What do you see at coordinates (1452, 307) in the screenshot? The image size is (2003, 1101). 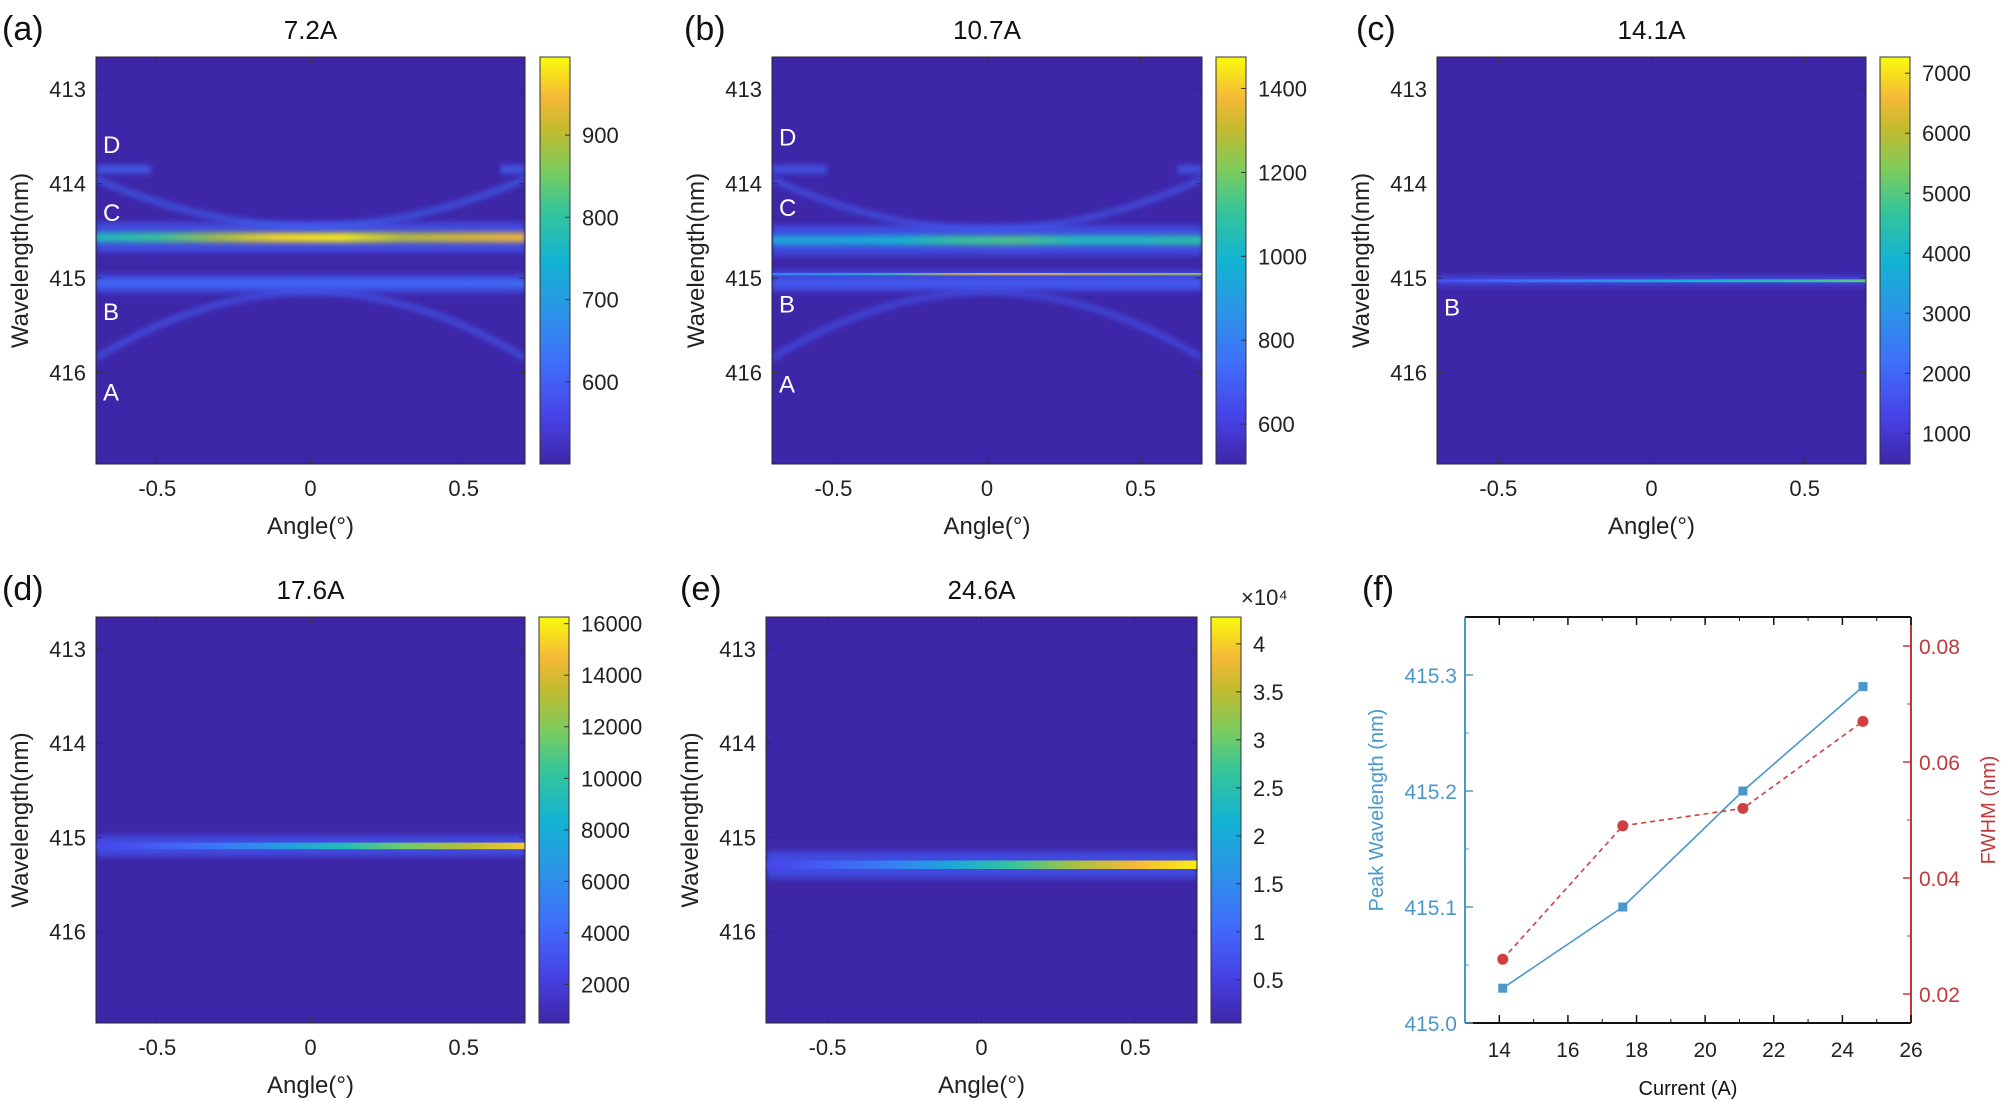 I see `mode-label: B` at bounding box center [1452, 307].